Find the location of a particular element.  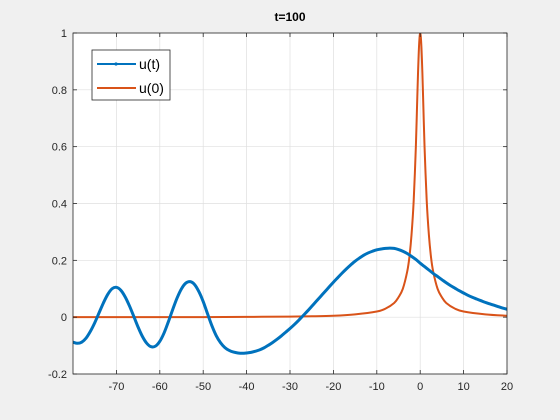

y-tick-label: 1 is located at coordinates (64, 34).